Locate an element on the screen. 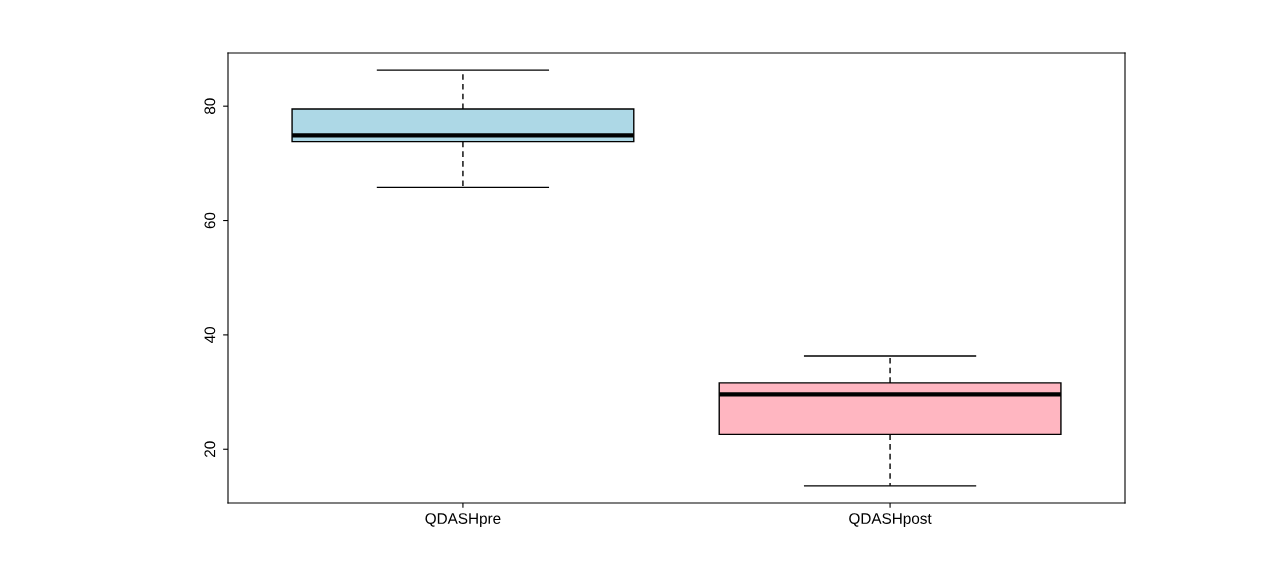 The width and height of the screenshot is (1287, 561). y-tick-label: 80 is located at coordinates (210, 106).